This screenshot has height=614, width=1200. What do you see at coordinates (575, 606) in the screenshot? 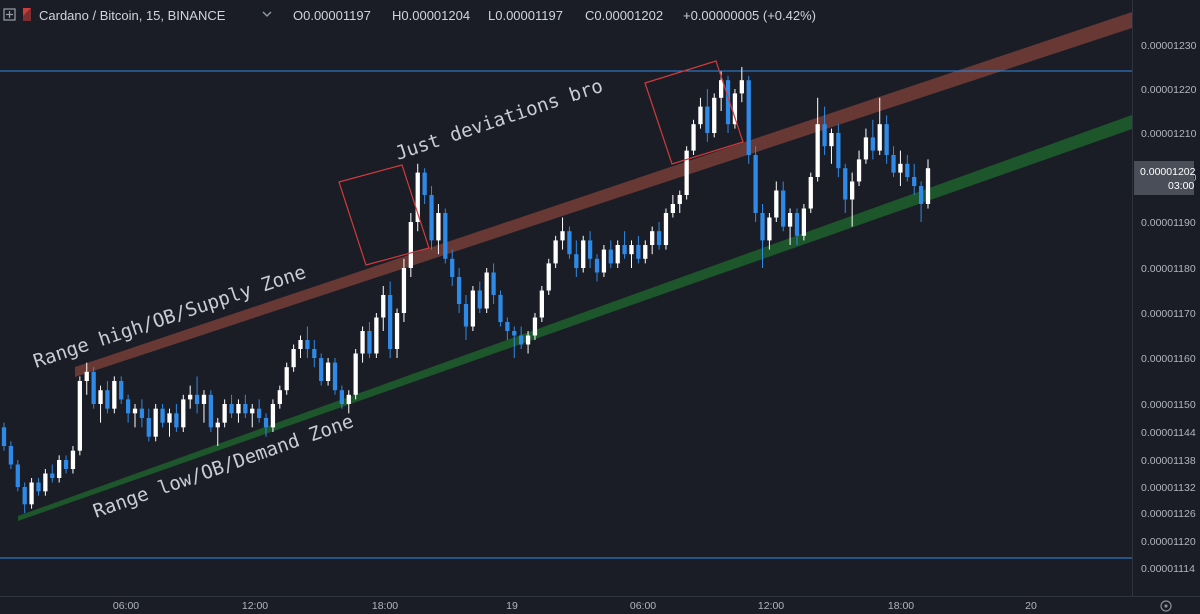
I see `time-axis: 06:00 12:00 18:00 19 06:00 12:00 18:00 20` at bounding box center [575, 606].